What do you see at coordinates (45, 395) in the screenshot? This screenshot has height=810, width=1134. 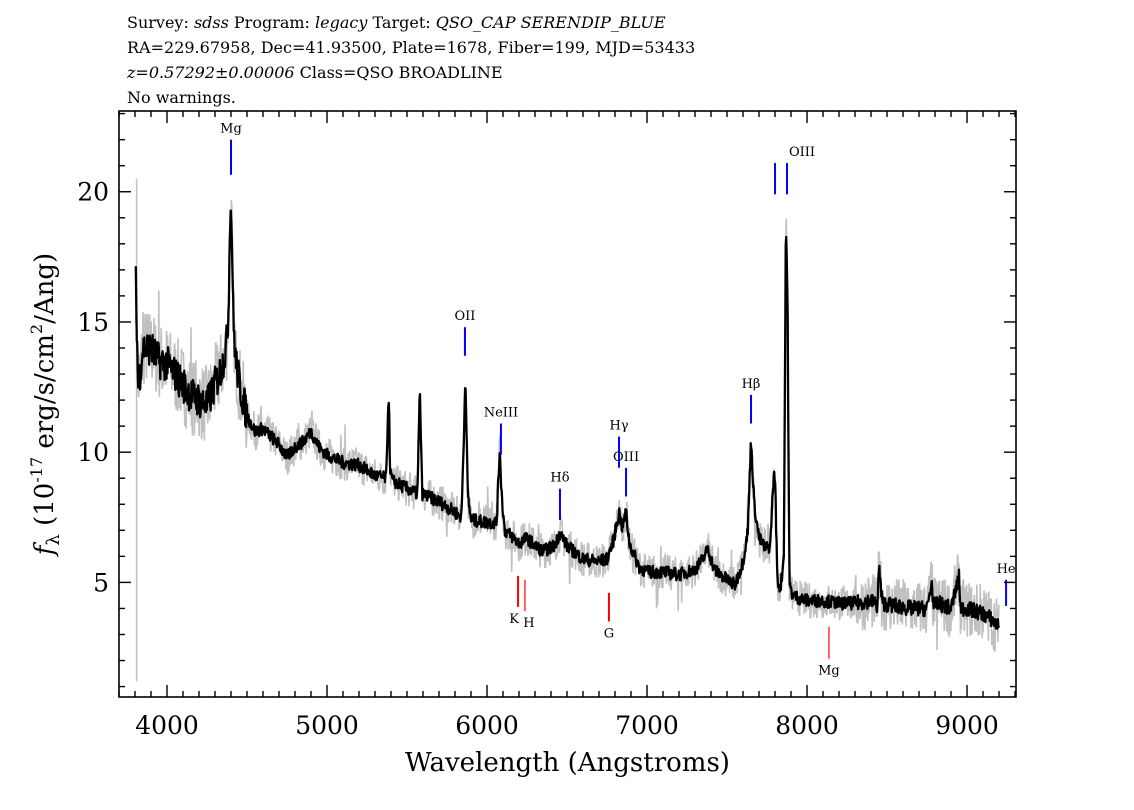 I see `y-label-mid: erg/s/cm` at bounding box center [45, 395].